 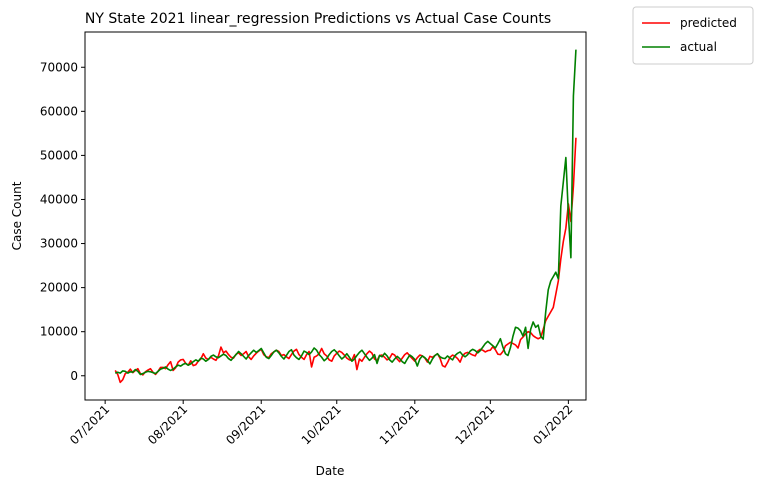 I want to click on y-tick-label: 0, so click(x=74, y=376).